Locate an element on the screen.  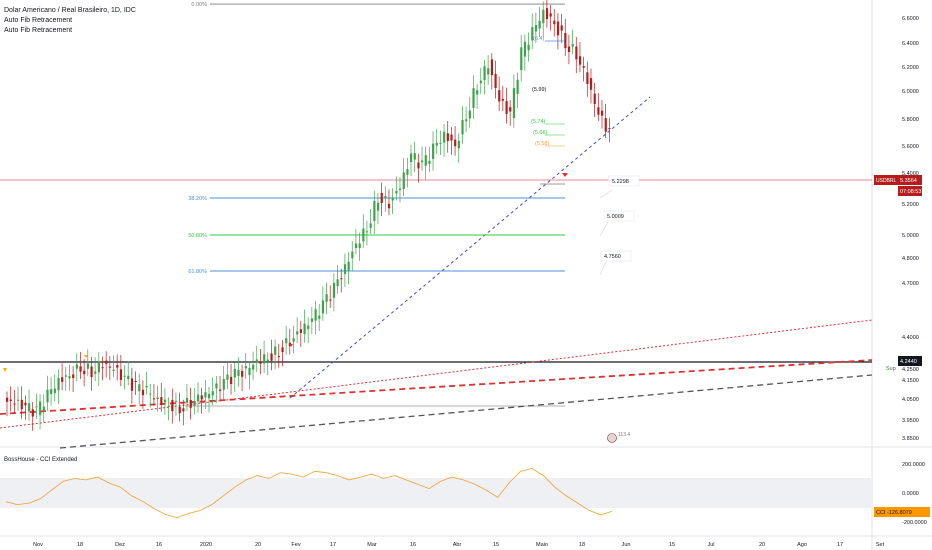
cci-band is located at coordinates (436, 493).